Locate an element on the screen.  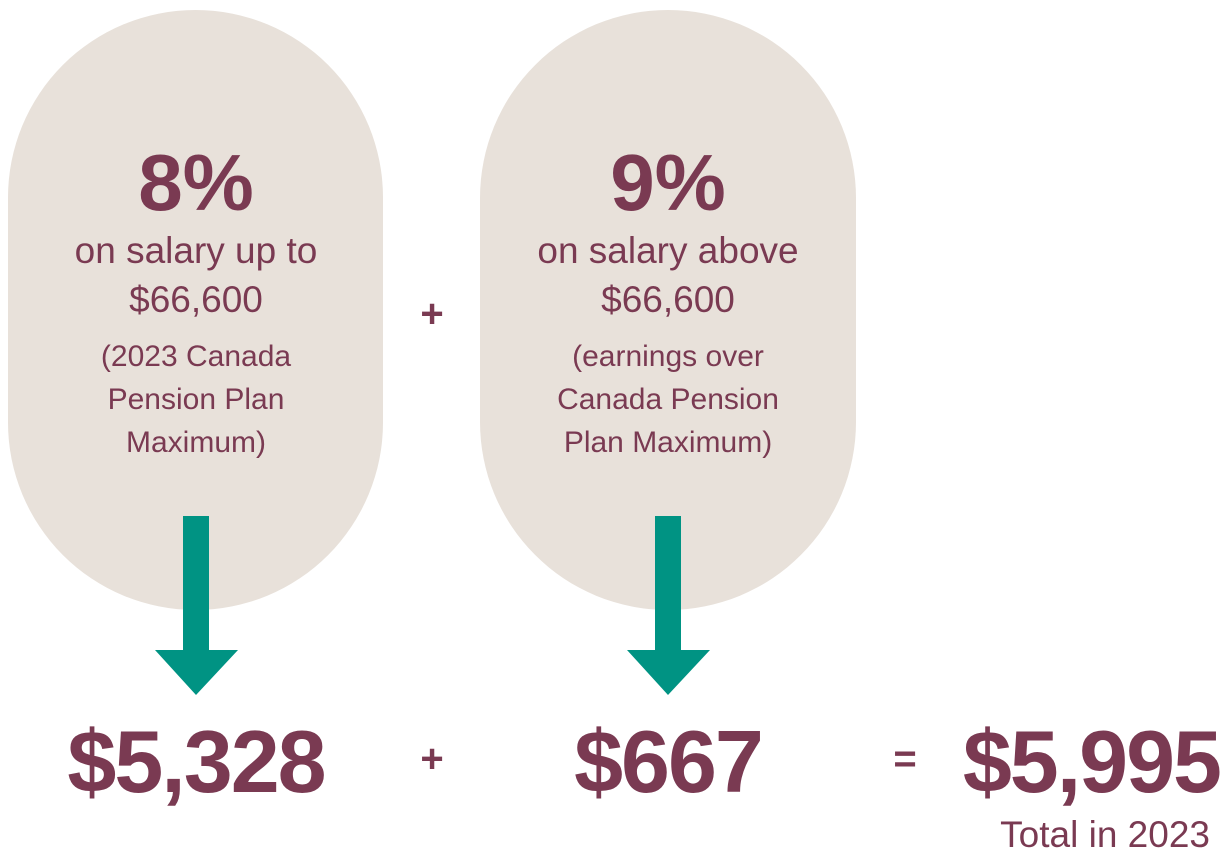
equals-operator: = is located at coordinates (904, 759).